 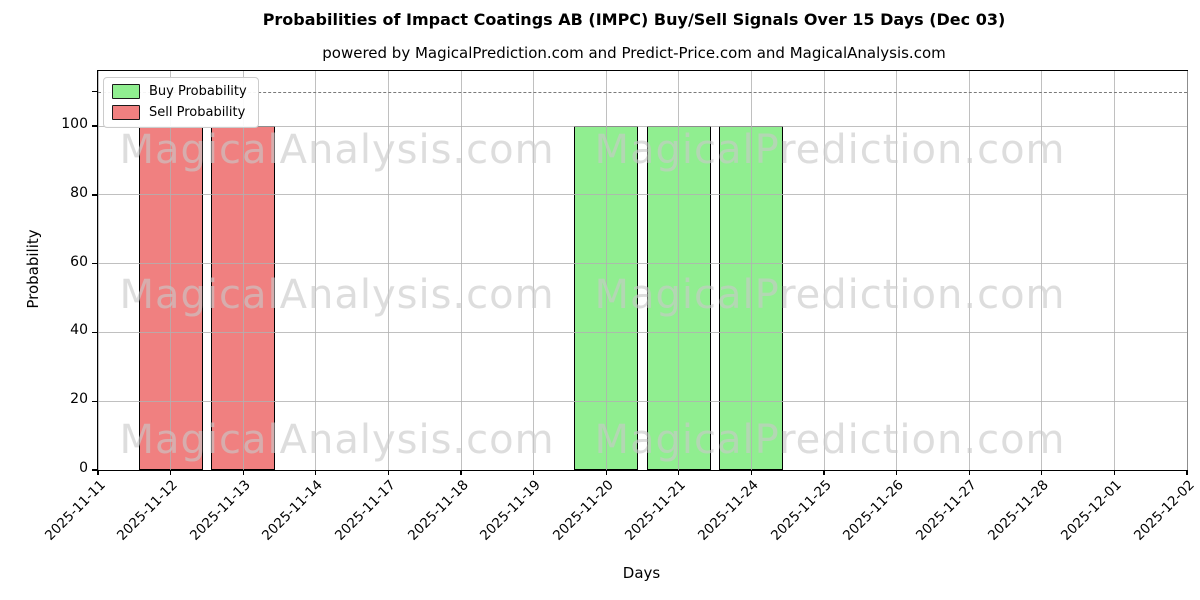 I want to click on legend-swatch-sell, so click(x=126, y=112).